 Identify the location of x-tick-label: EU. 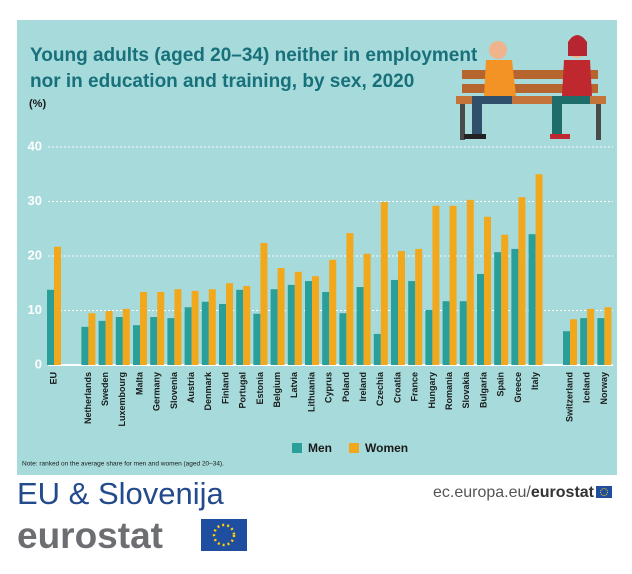
(53, 378).